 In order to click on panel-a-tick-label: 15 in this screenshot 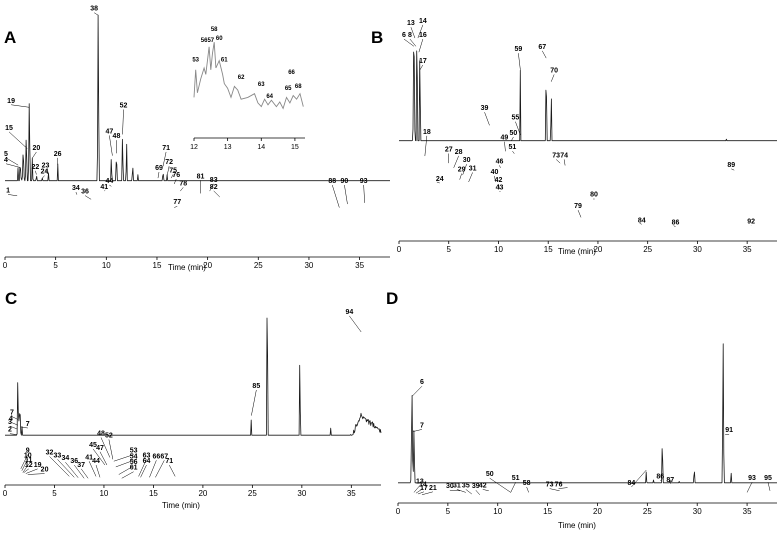, I will do `click(157, 265)`.